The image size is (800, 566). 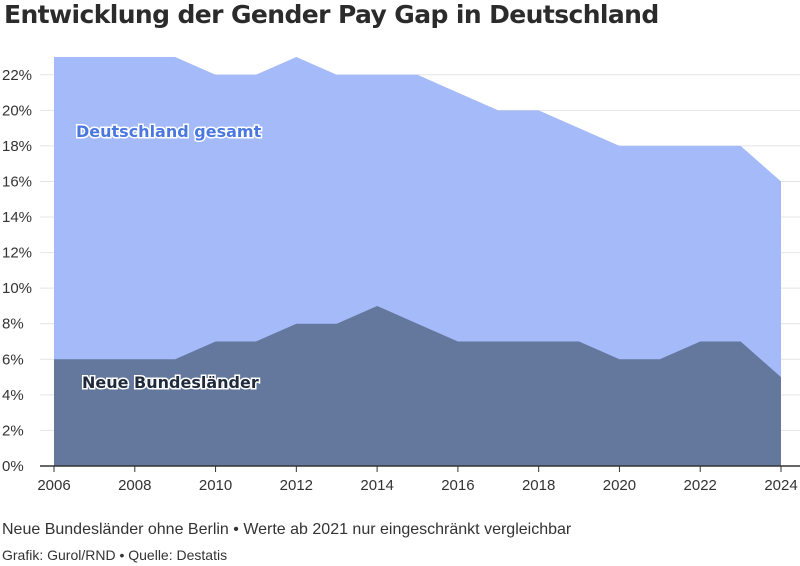 I want to click on x-tick-label: 2018, so click(x=538, y=485).